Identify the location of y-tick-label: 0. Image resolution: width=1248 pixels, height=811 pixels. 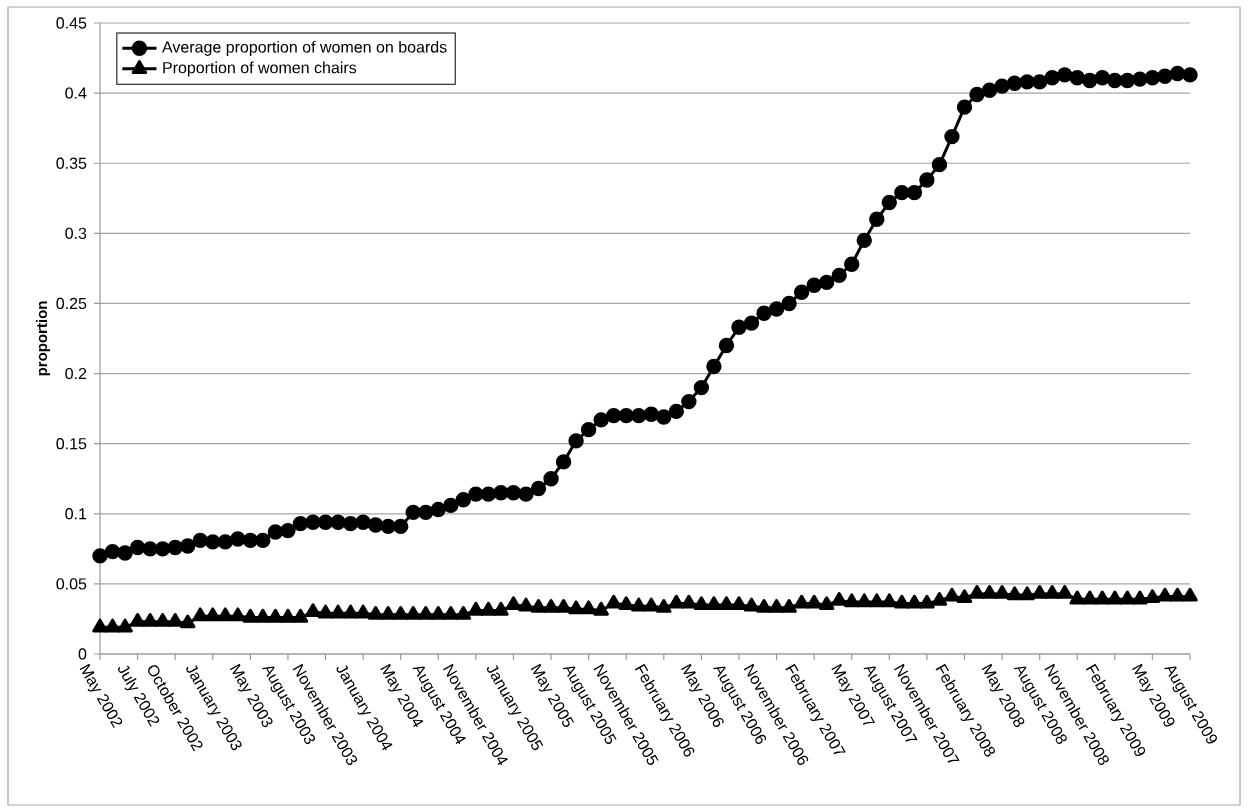
(82, 654).